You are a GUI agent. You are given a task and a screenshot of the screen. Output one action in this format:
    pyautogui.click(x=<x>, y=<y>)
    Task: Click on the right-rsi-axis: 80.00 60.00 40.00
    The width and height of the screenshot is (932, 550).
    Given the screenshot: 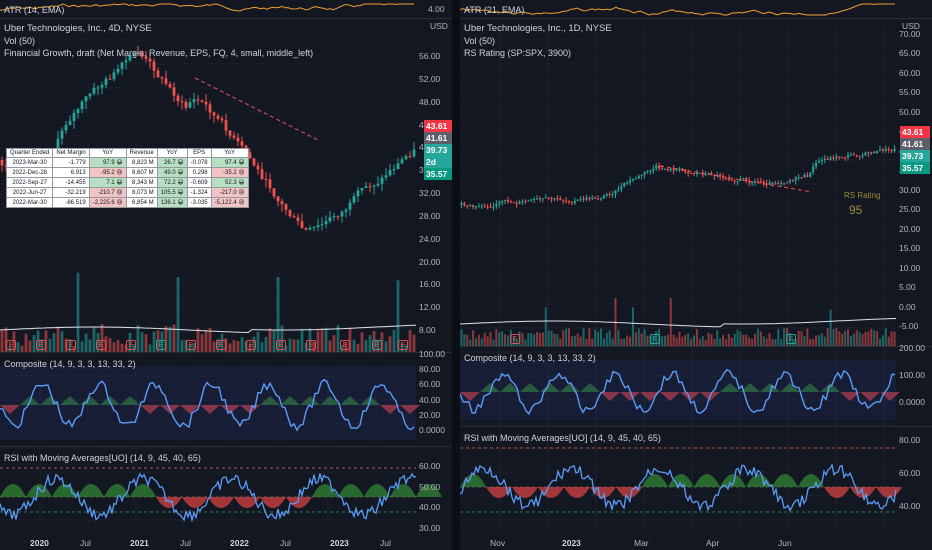 What is the action you would take?
    pyautogui.click(x=914, y=480)
    